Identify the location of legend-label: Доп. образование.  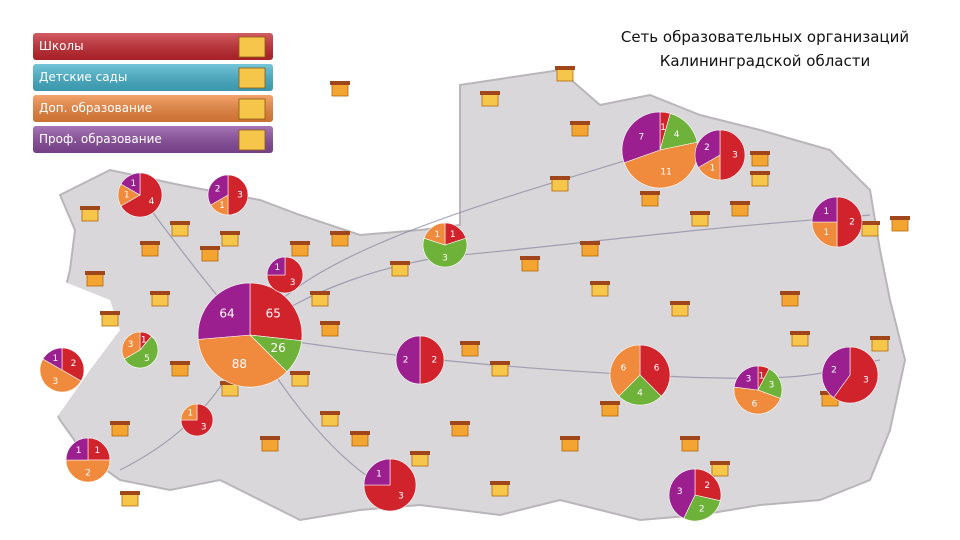
(95, 108).